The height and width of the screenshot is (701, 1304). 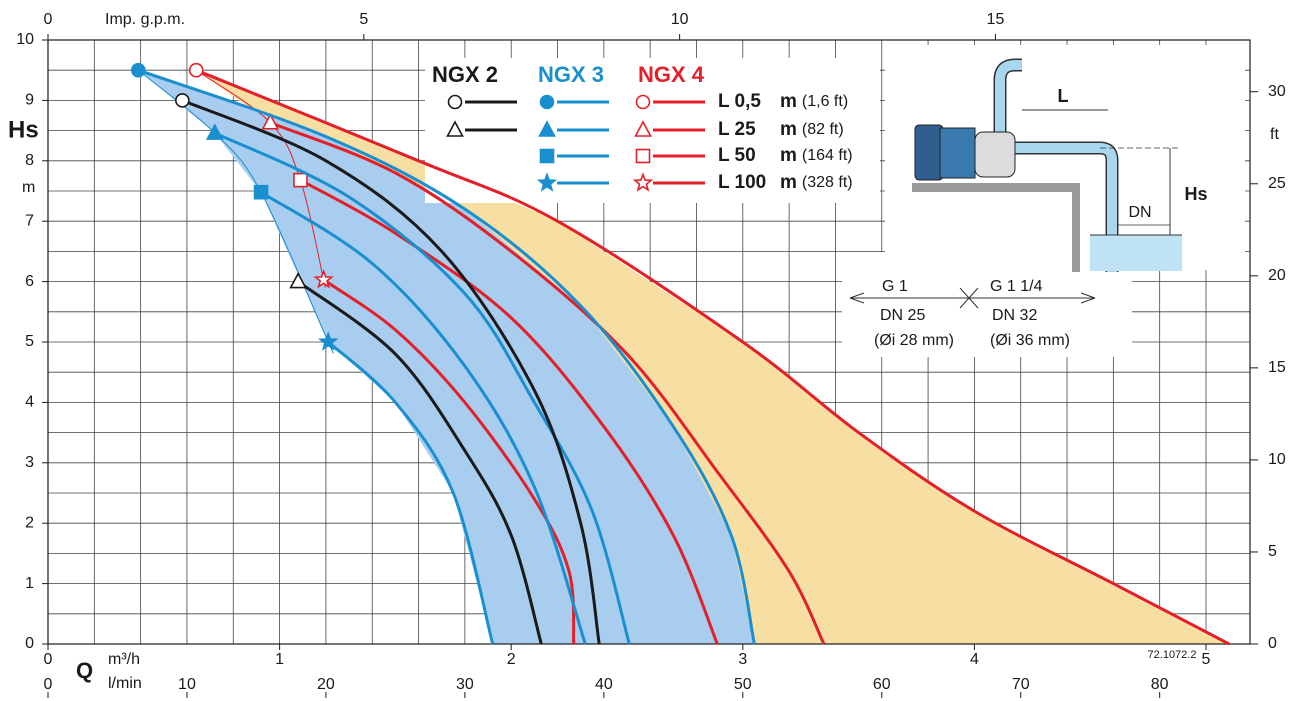 I want to click on x-tick-label: 3, so click(x=742, y=659).